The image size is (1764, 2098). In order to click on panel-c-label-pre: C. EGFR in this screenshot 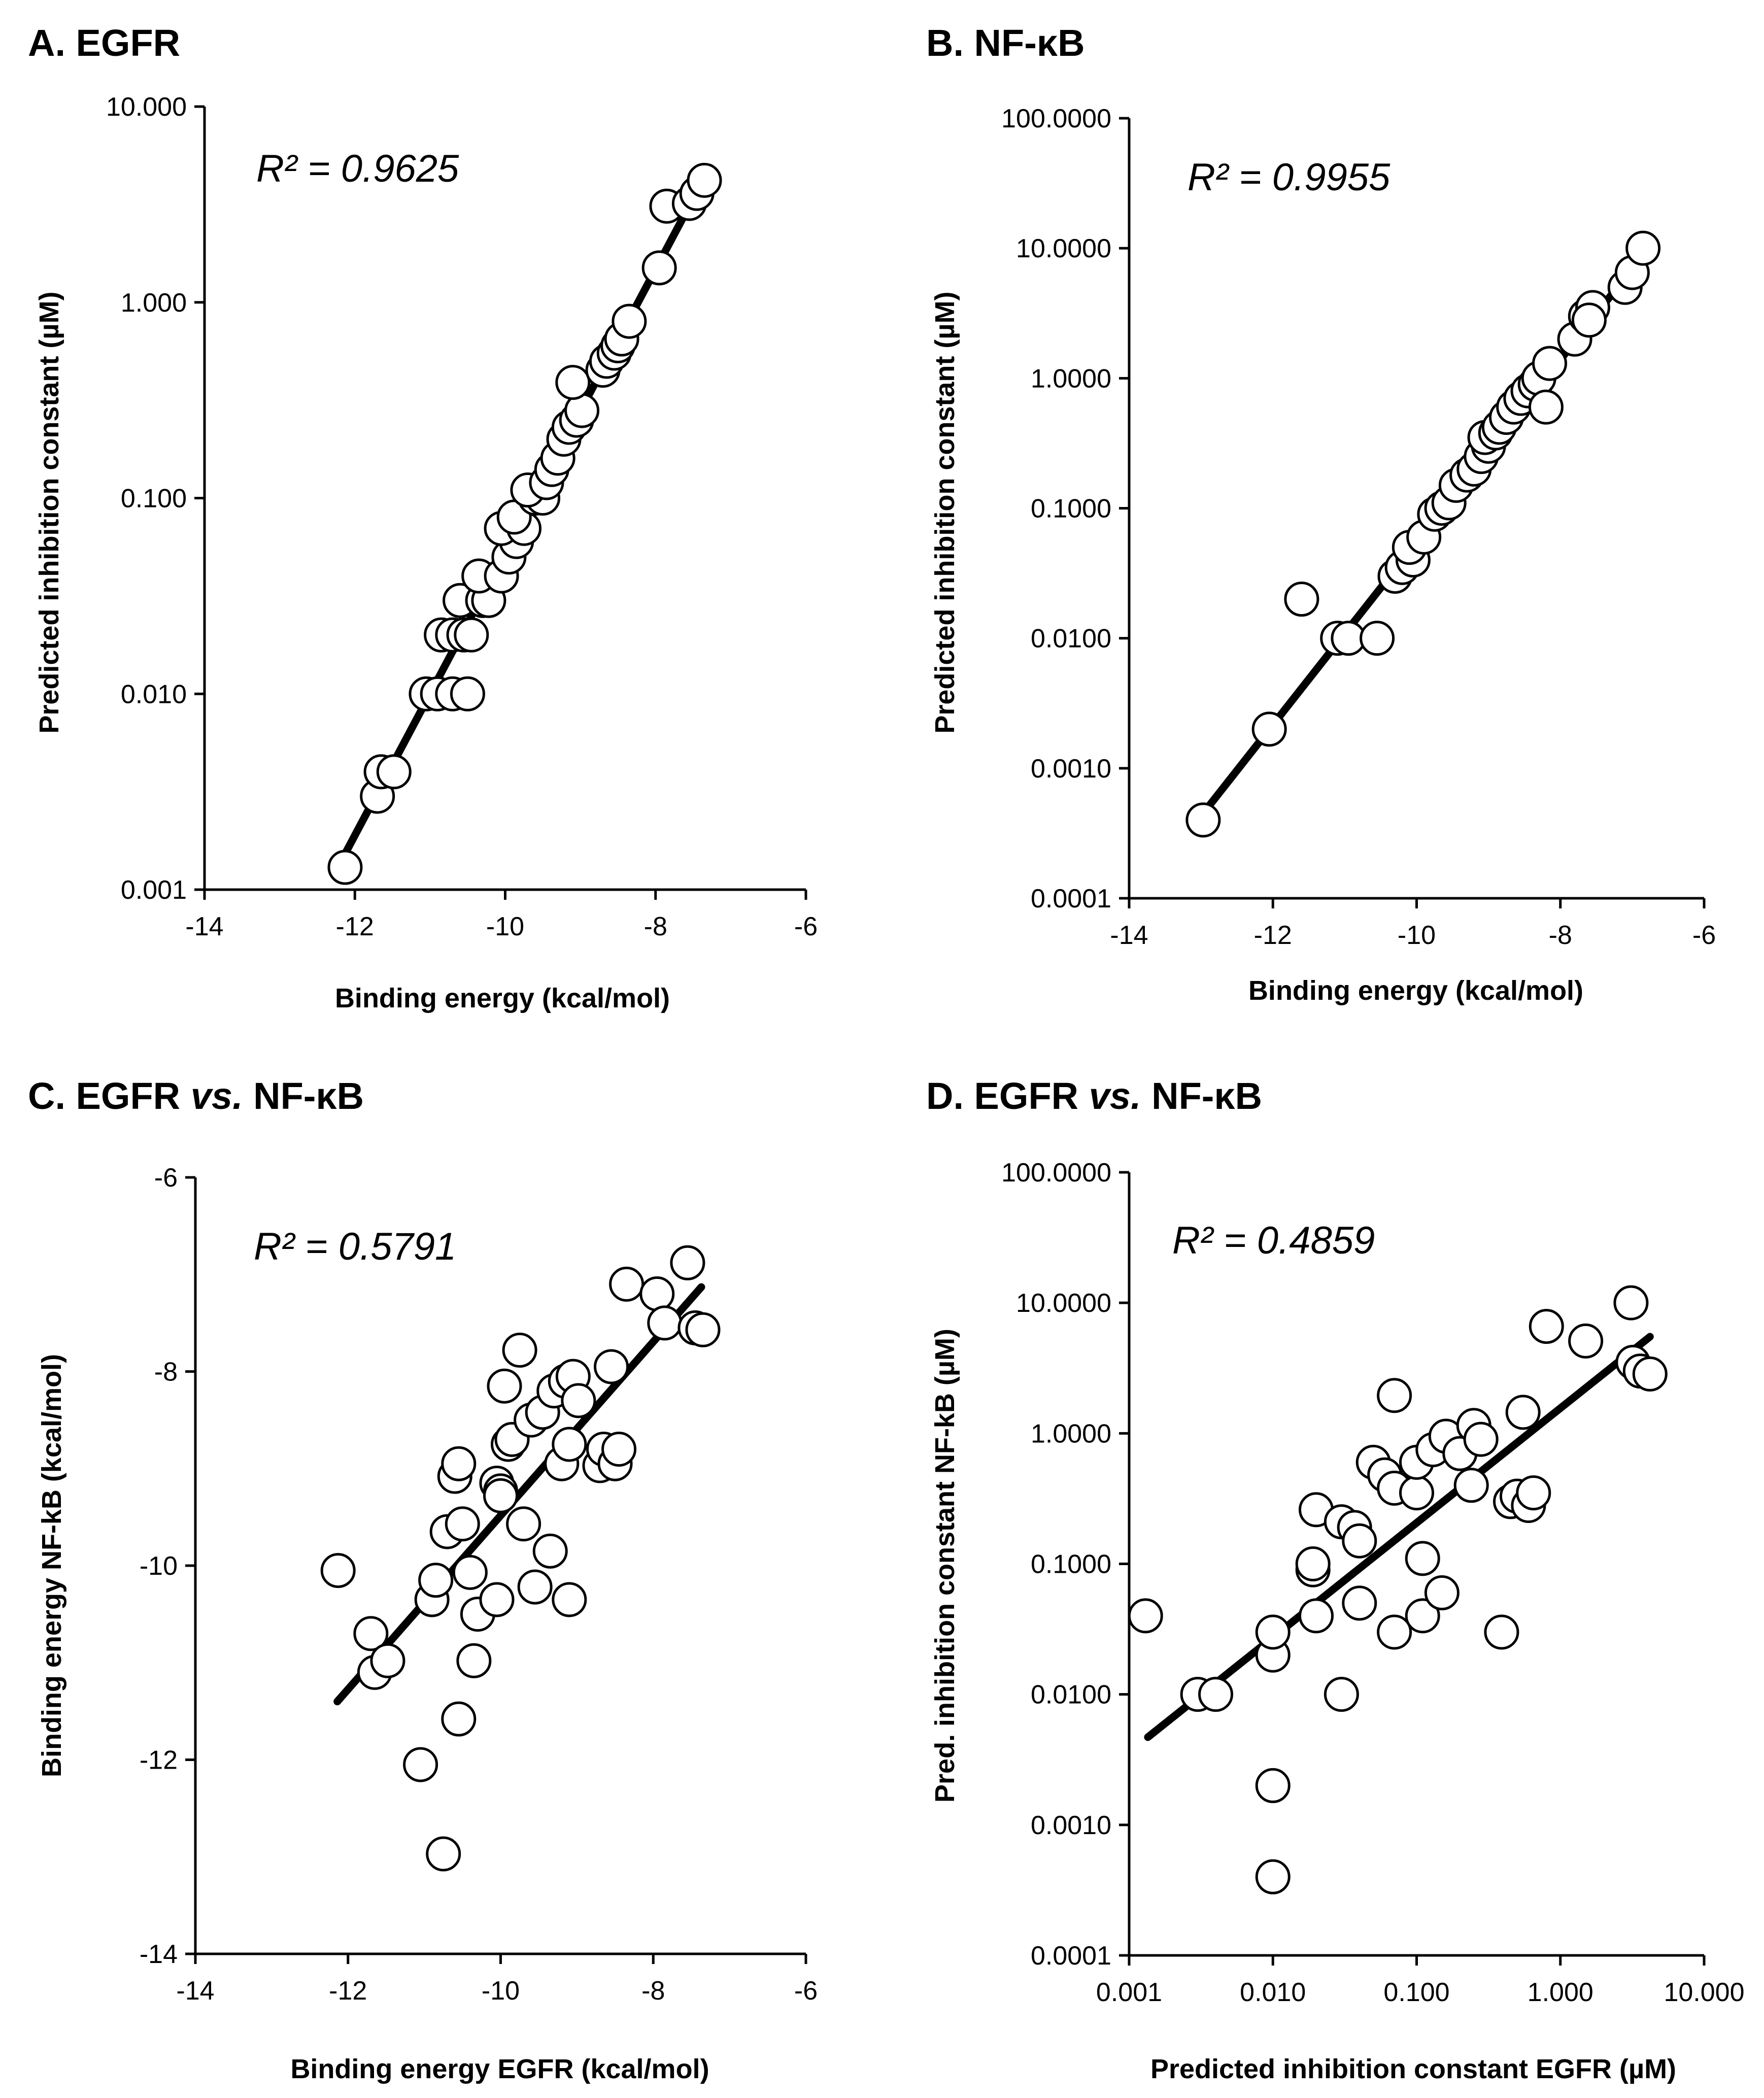, I will do `click(109, 1096)`.